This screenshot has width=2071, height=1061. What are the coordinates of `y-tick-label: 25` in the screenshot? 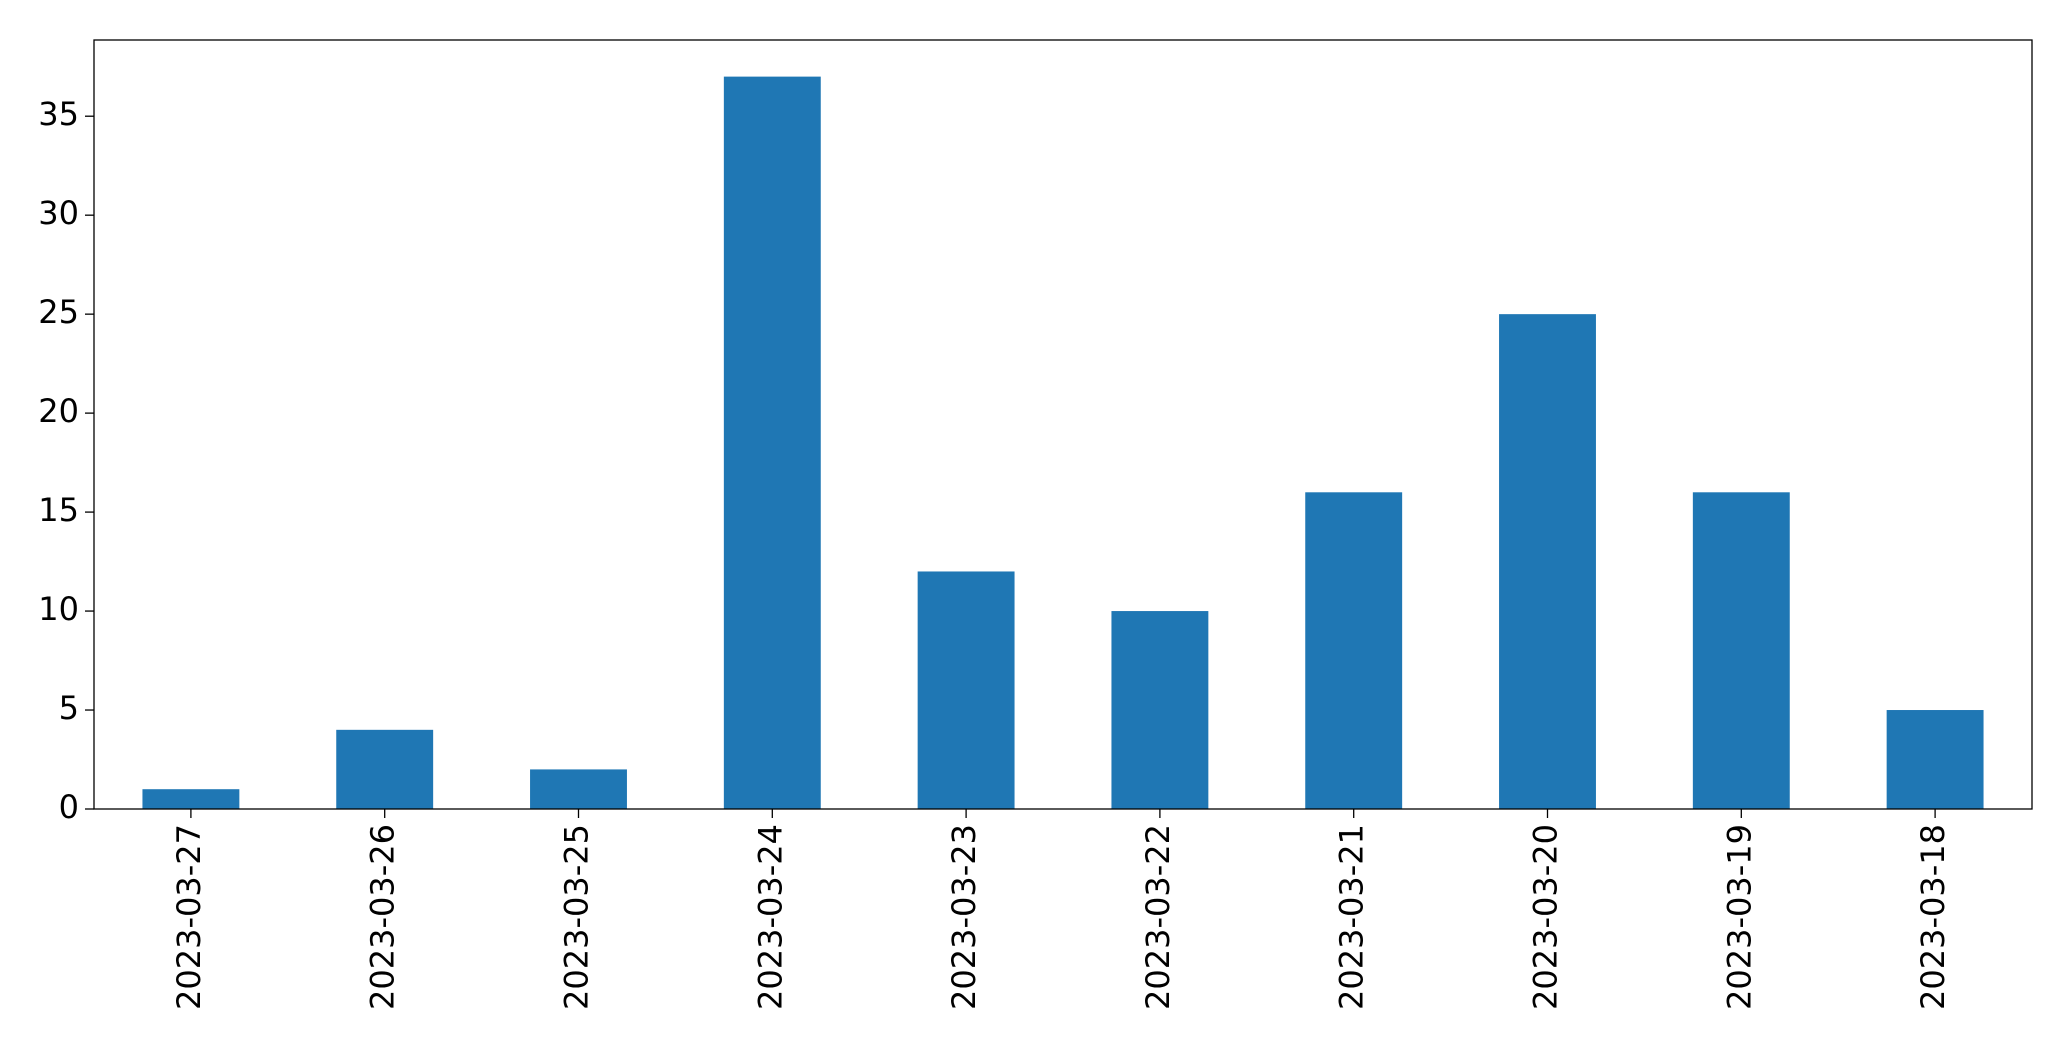 It's located at (58, 312).